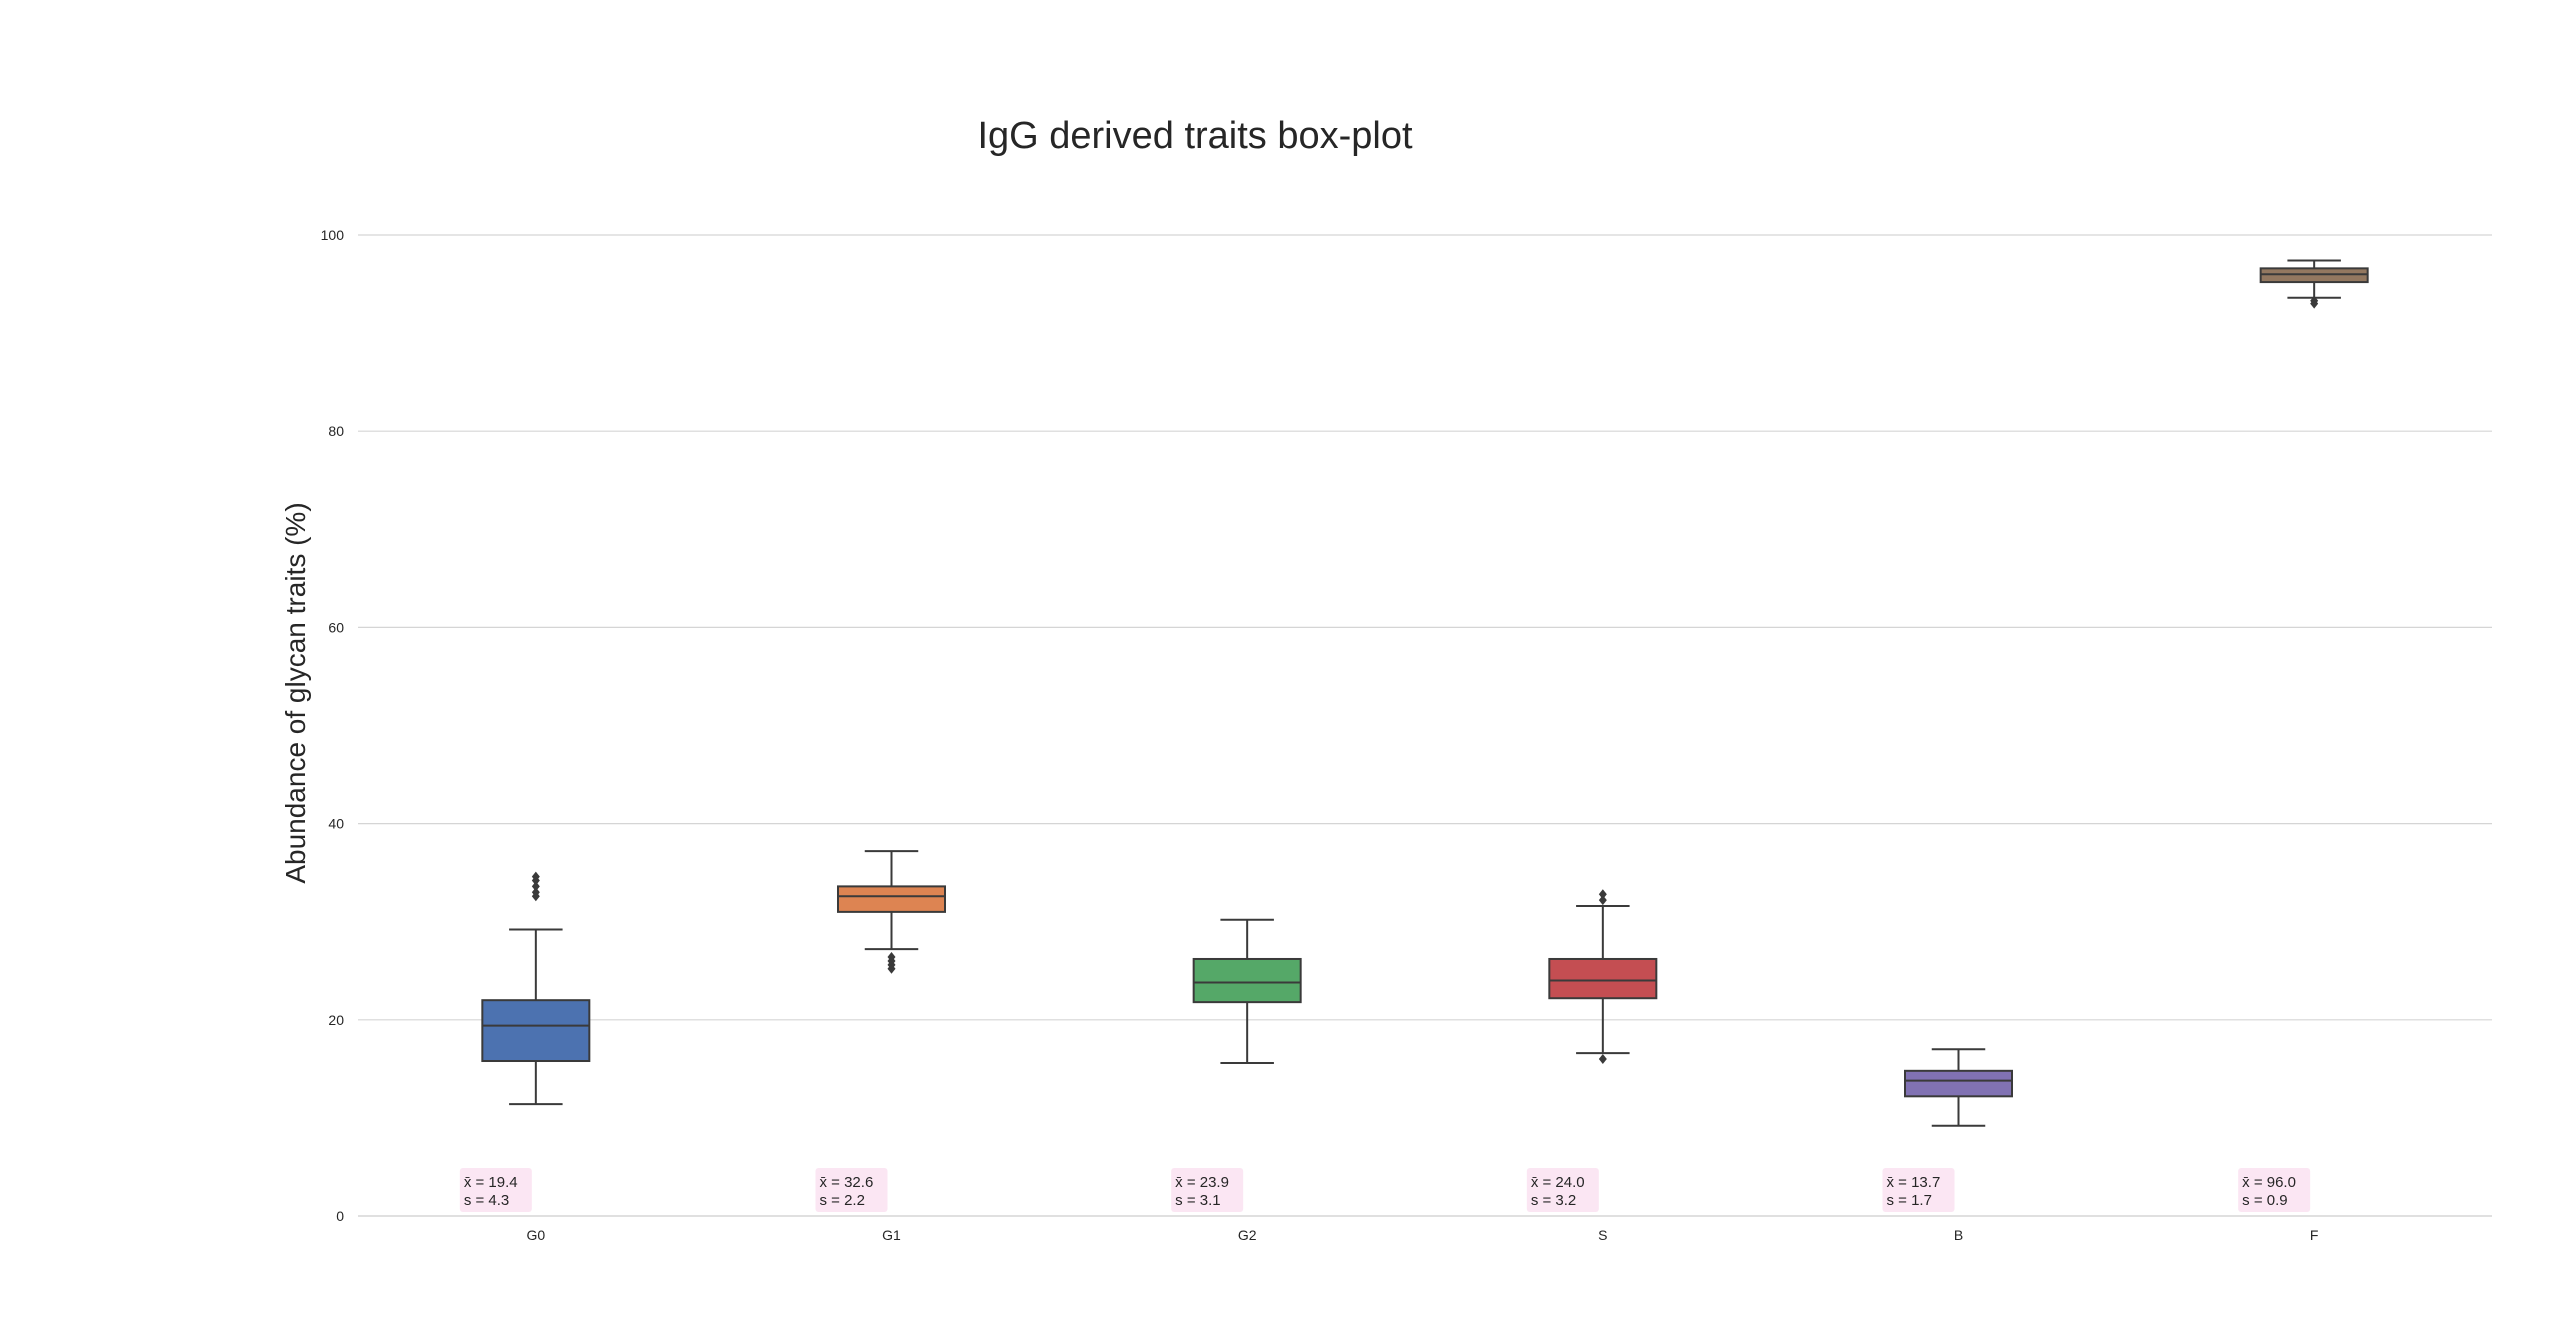 The image size is (2560, 1327). I want to click on chart-title: IgG derived traits box-plot, so click(1195, 136).